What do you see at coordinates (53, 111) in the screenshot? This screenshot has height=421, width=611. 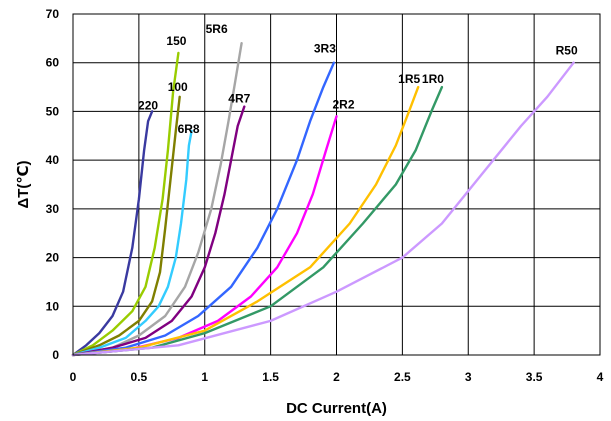 I see `y-tick-label: 50` at bounding box center [53, 111].